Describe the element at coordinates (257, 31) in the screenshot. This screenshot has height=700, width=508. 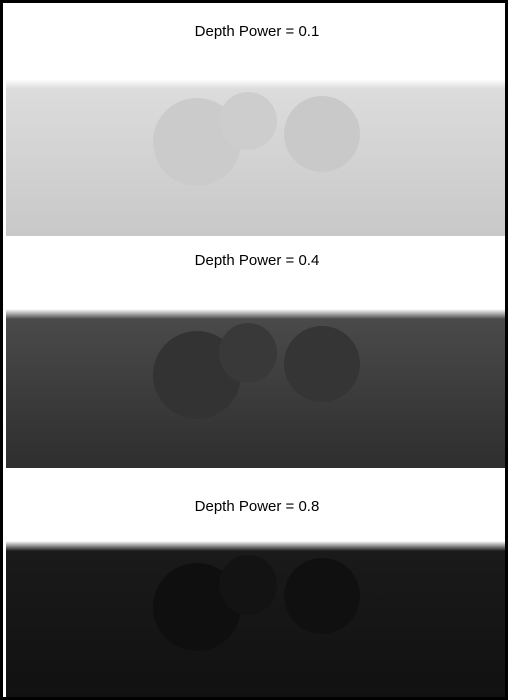
I see `panel-title: Depth Power = 0.1` at that location.